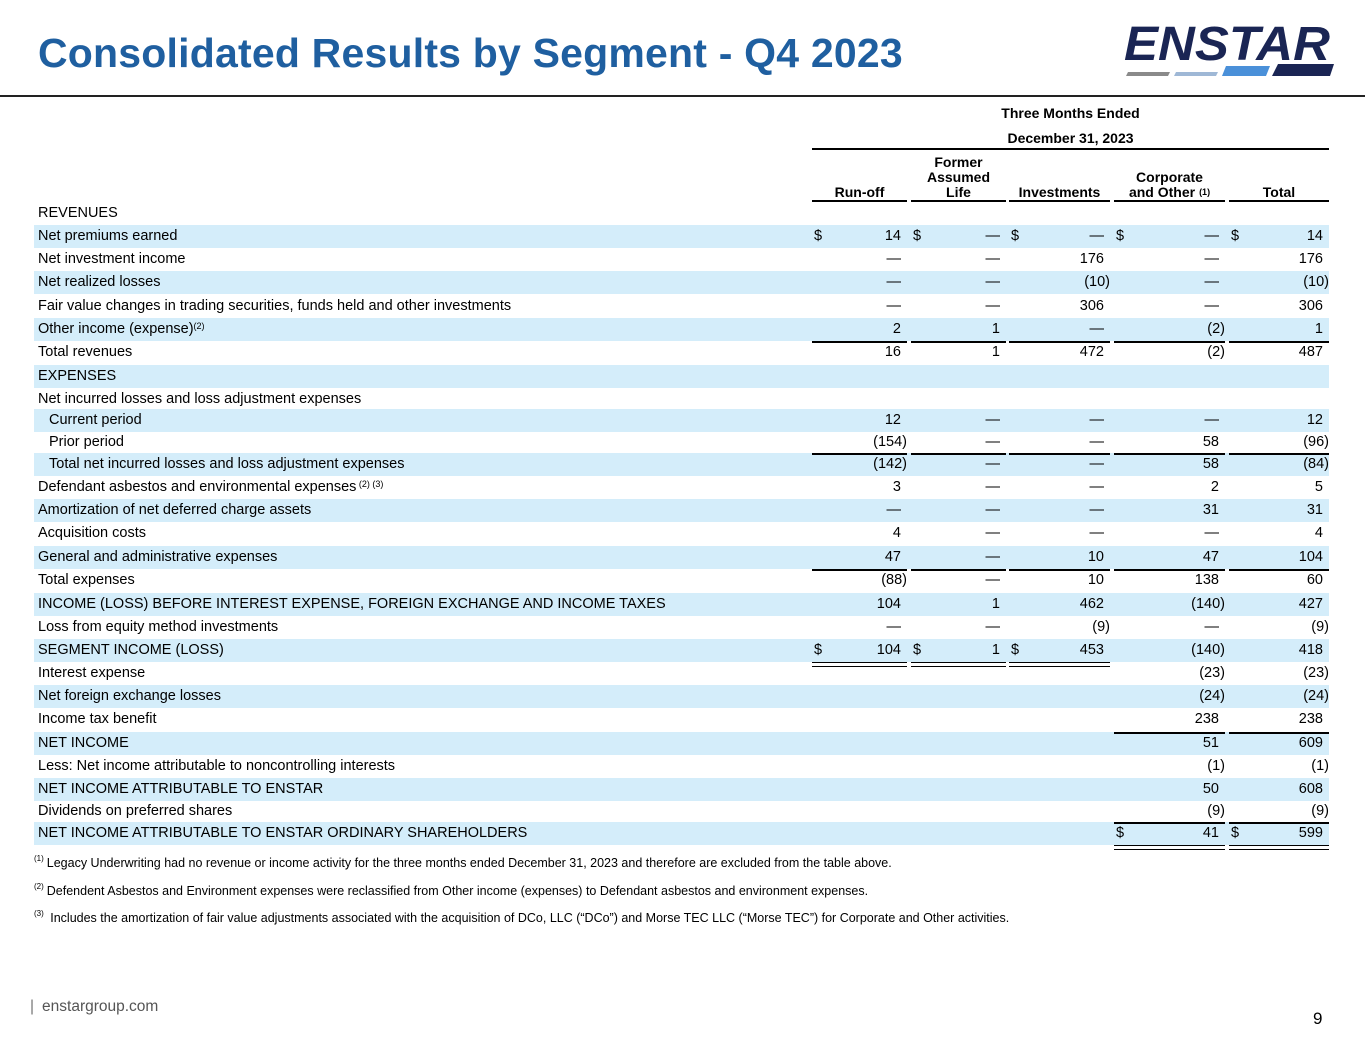 This screenshot has width=1365, height=1055. Describe the element at coordinates (1279, 604) in the screenshot. I see `cell-total: 427` at that location.